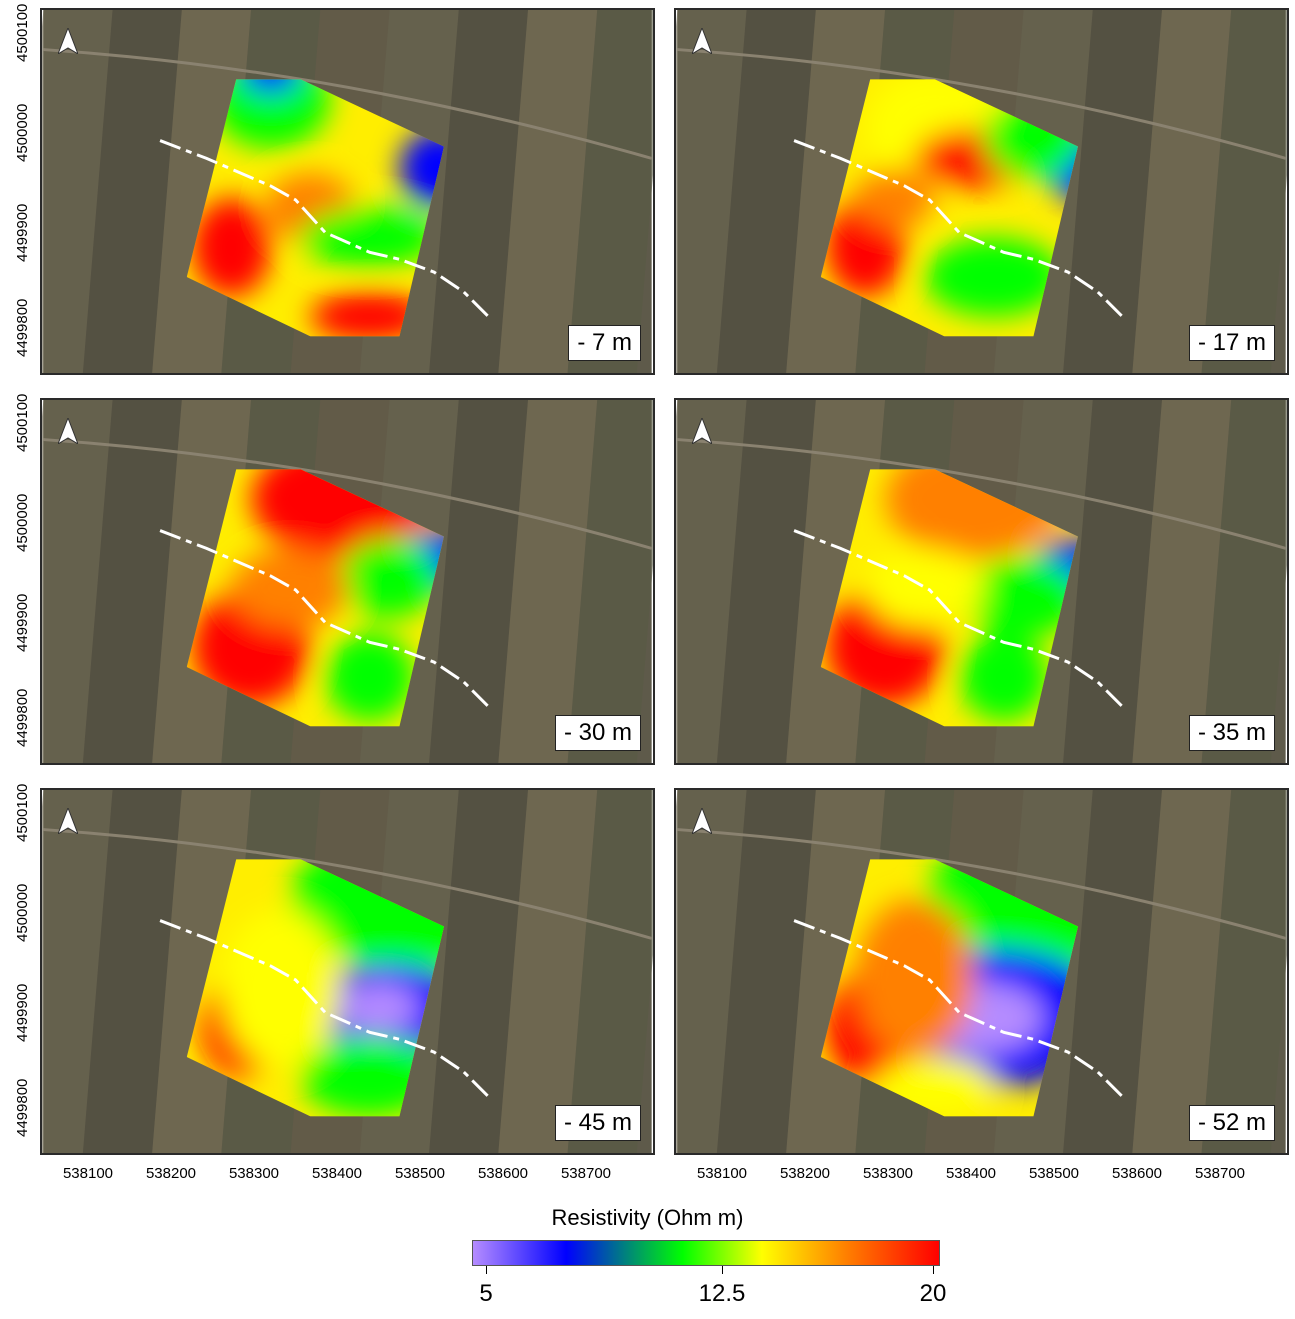  Describe the element at coordinates (1231, 733) in the screenshot. I see `depth-label: - 35 m` at that location.